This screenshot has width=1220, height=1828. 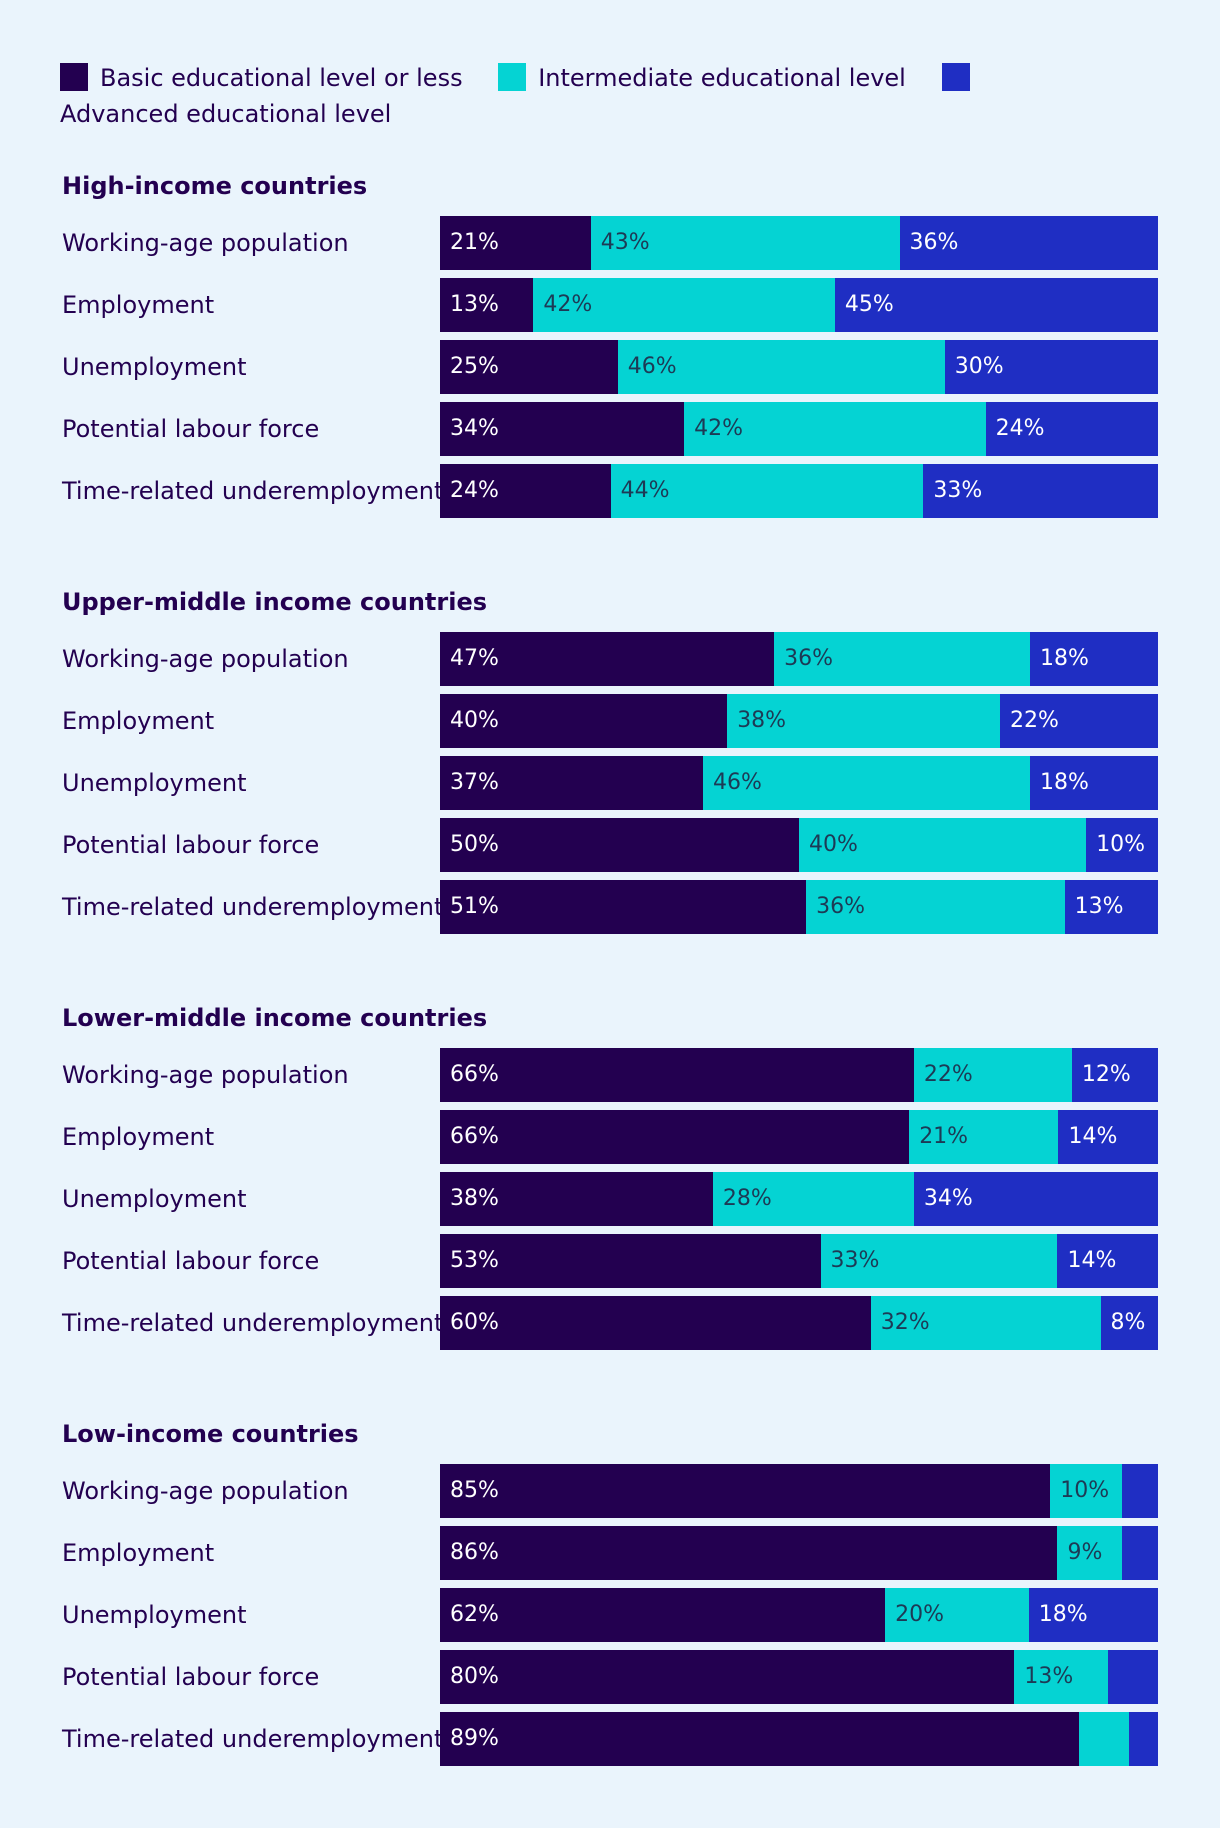 What do you see at coordinates (1064, 782) in the screenshot?
I see `data-label: 18%` at bounding box center [1064, 782].